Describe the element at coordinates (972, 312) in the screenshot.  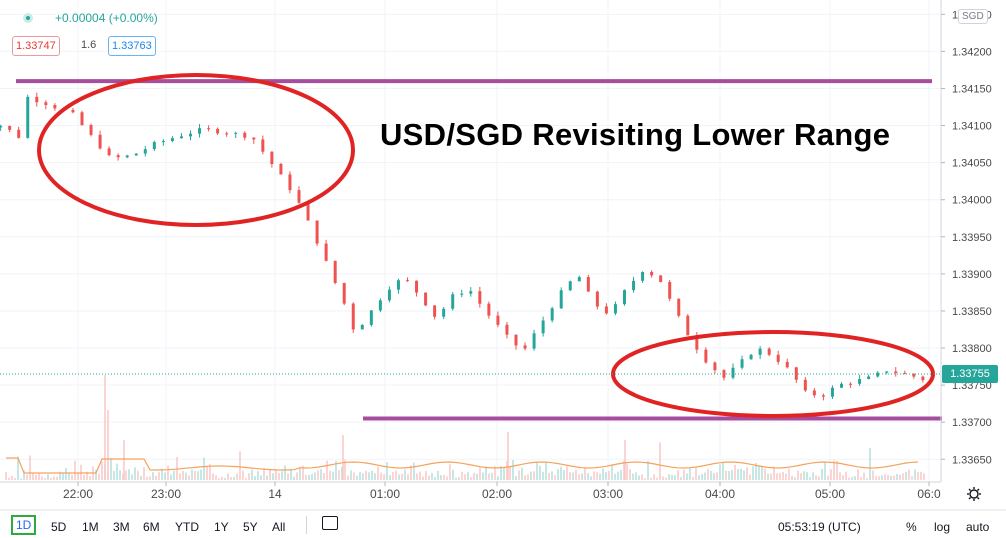
I see `price-tick-label: 1.33850` at that location.